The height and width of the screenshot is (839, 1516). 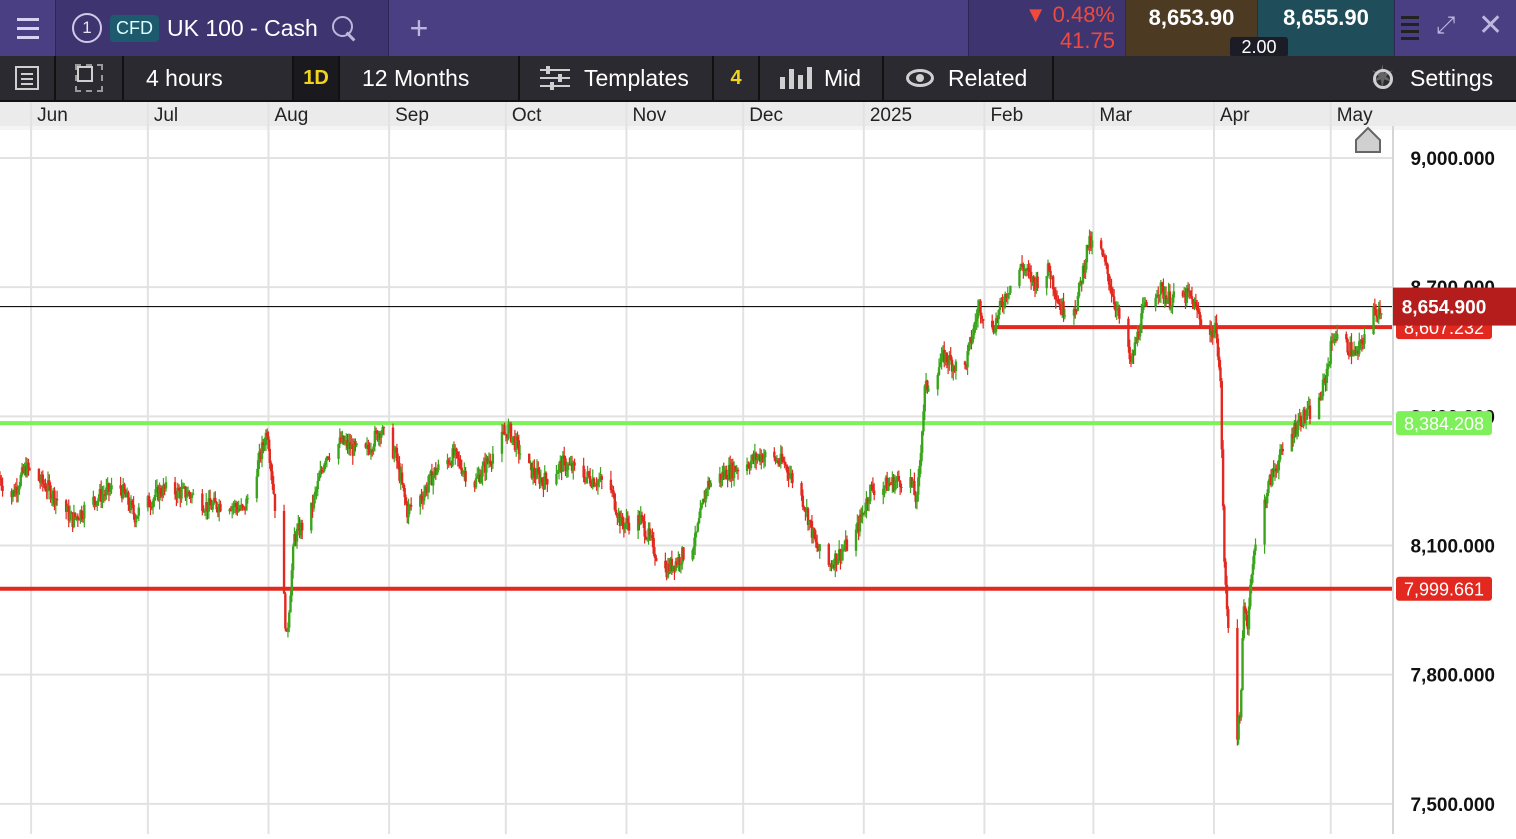 I want to click on add-tab-button: +, so click(x=419, y=28).